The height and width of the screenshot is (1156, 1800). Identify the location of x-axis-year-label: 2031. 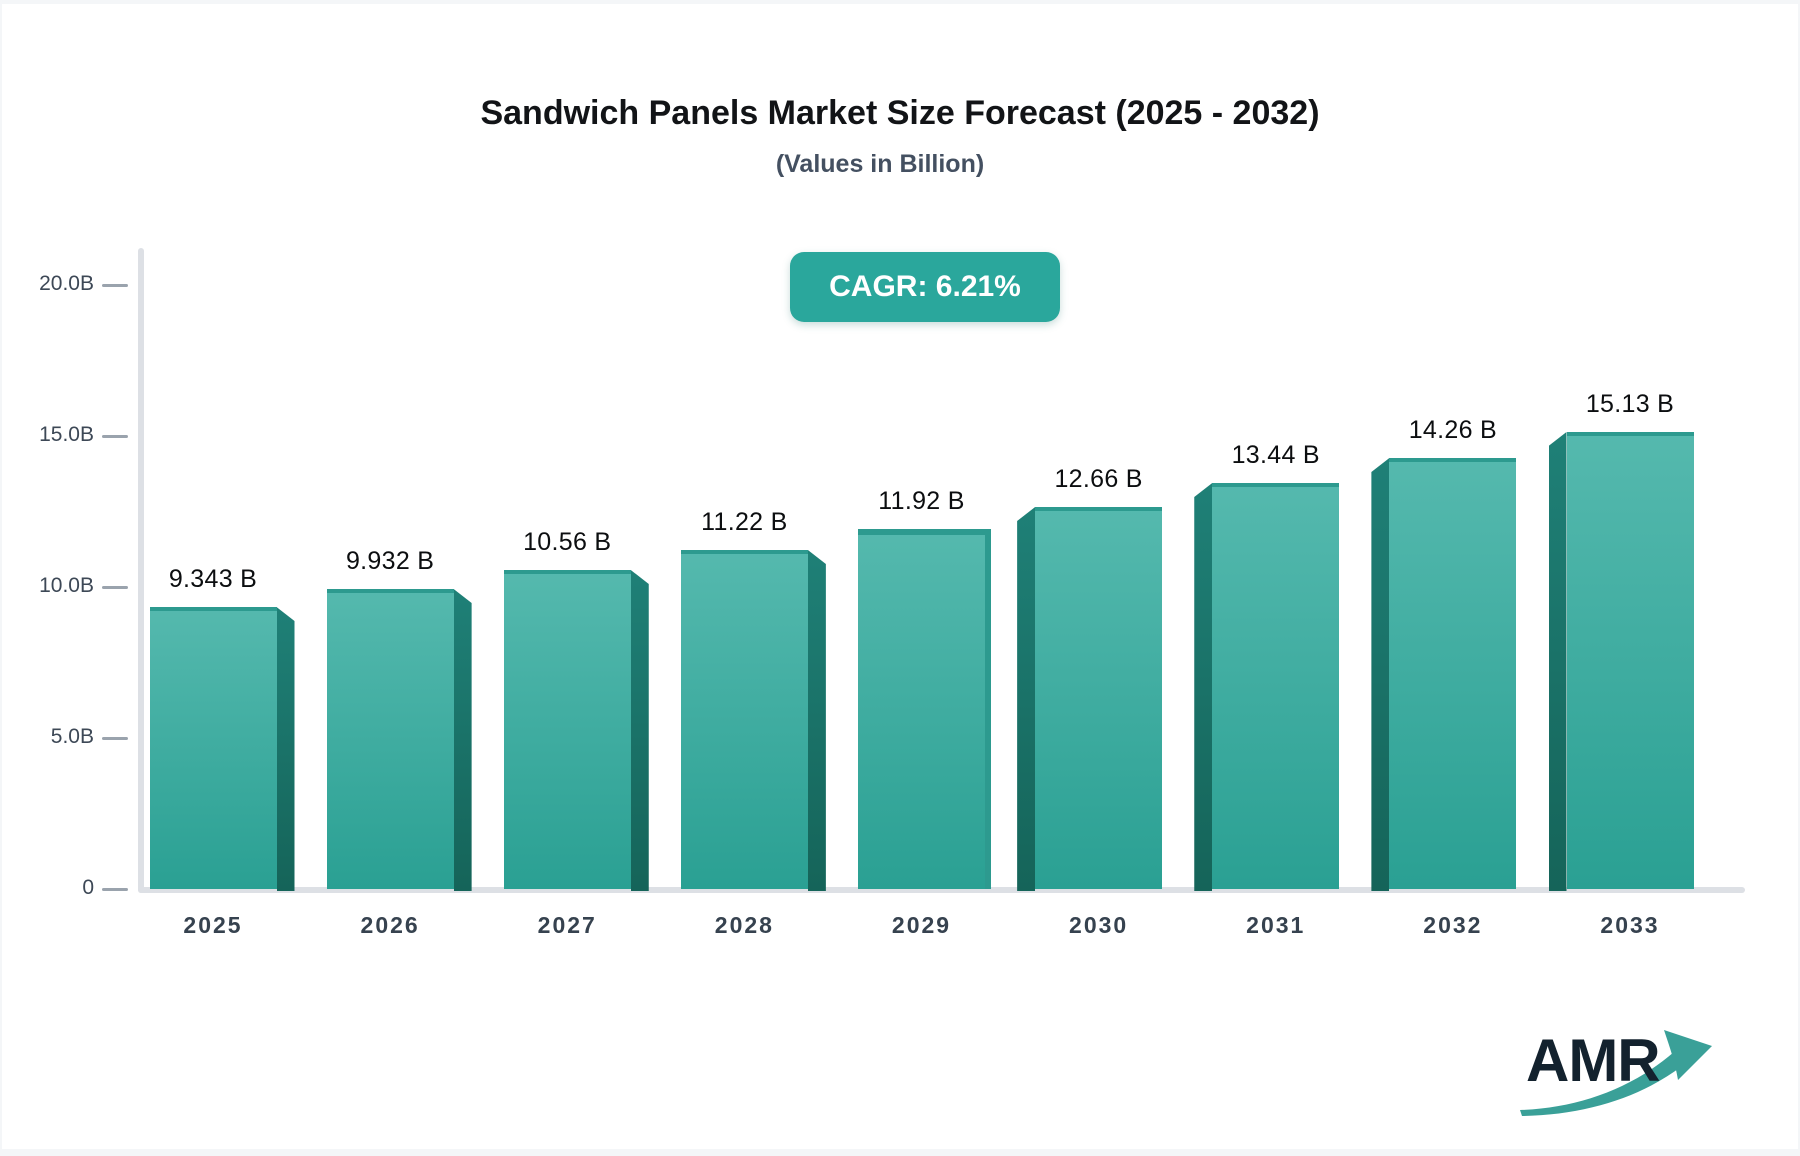
(1276, 925).